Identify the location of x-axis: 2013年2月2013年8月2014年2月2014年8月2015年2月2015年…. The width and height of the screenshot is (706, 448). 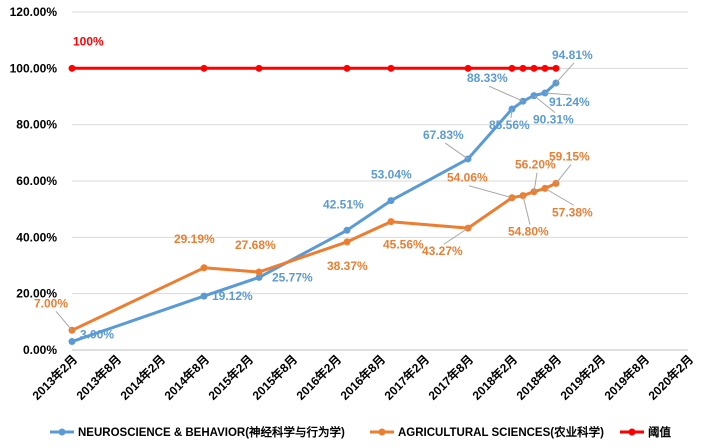
(362, 377).